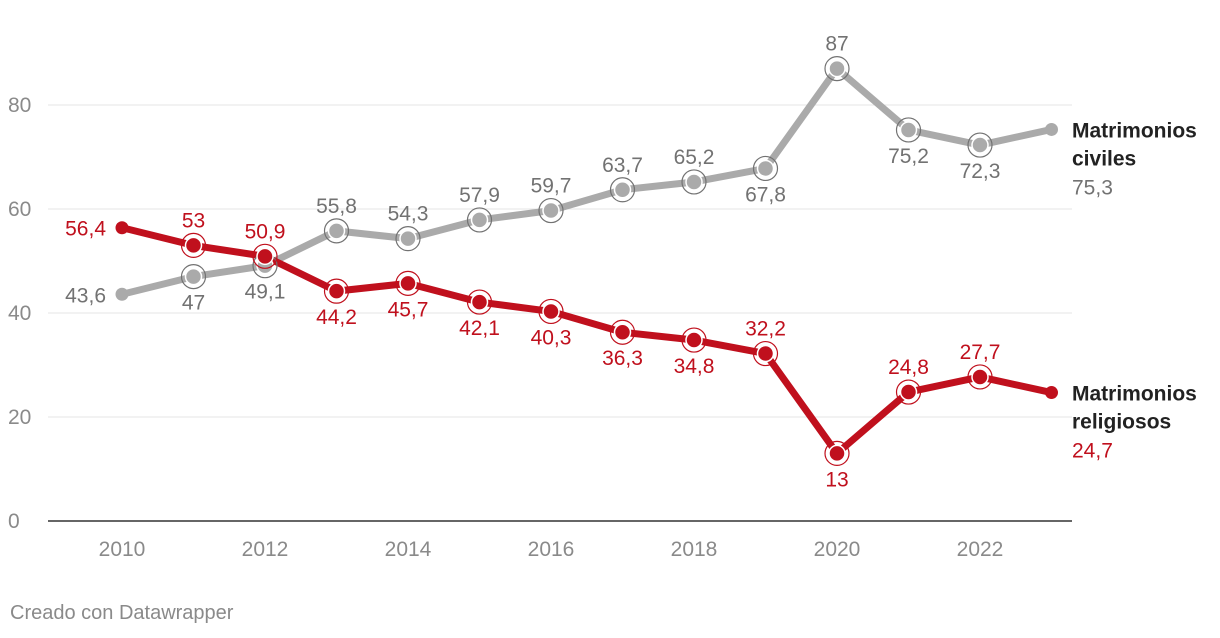 The image size is (1220, 638). I want to click on data-label-civiles: 59,7, so click(551, 186).